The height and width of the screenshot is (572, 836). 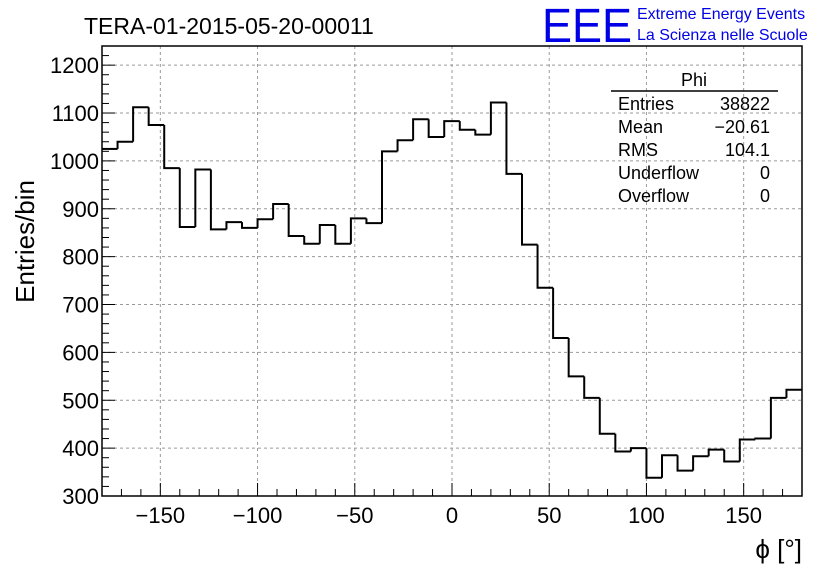 What do you see at coordinates (229, 26) in the screenshot?
I see `chart-title: TERA-01-2015-05-20-00011` at bounding box center [229, 26].